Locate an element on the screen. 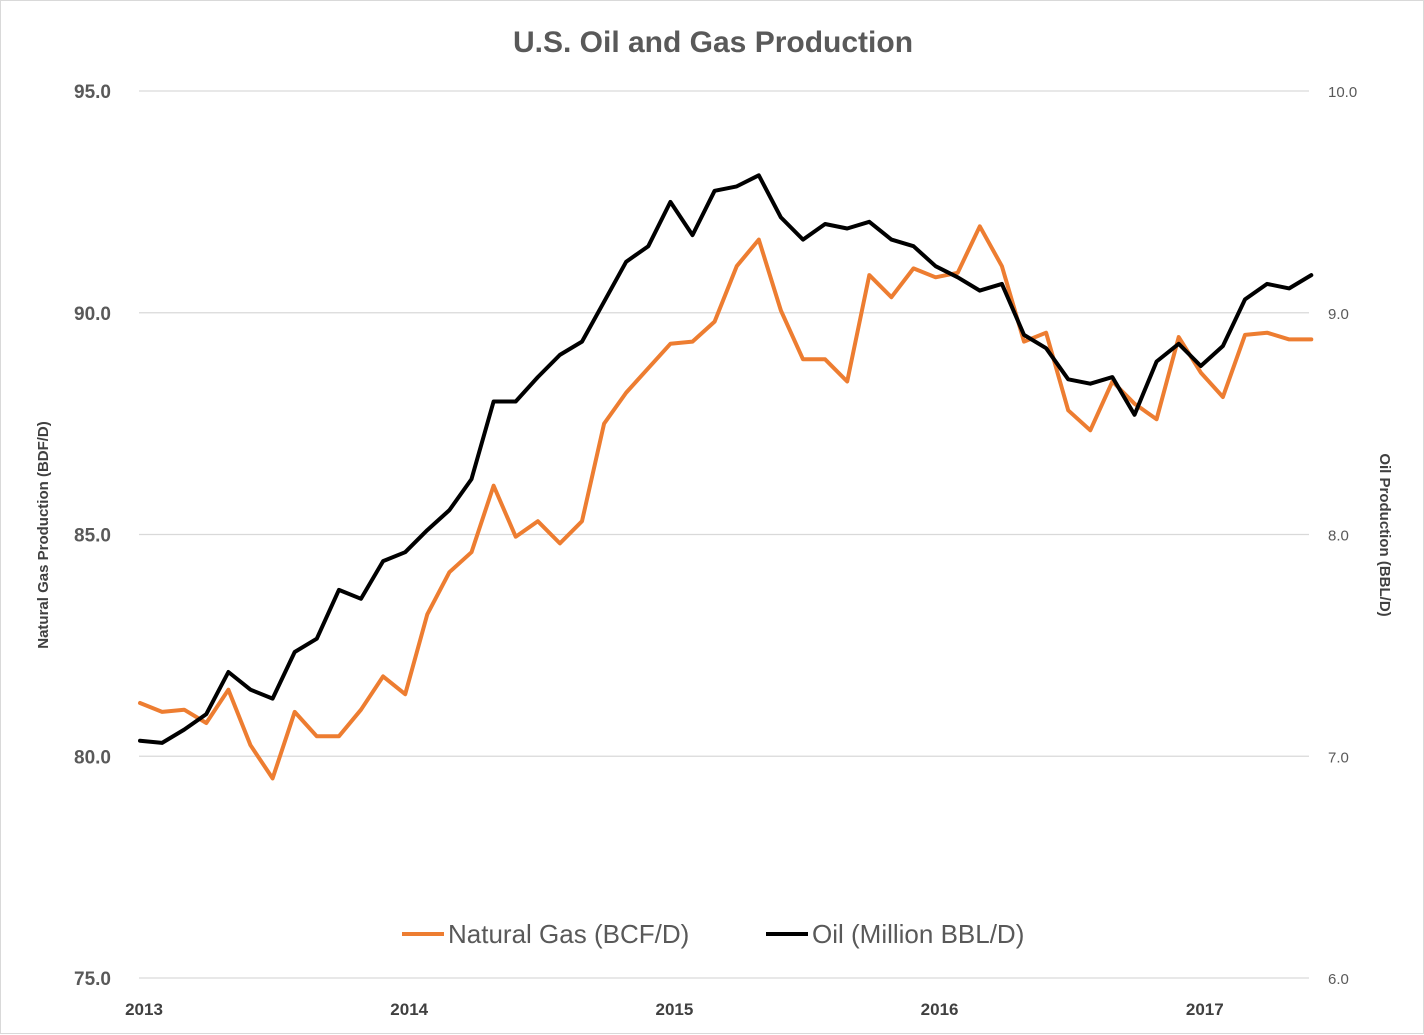 The image size is (1424, 1035). left-tick-label: 80.0 is located at coordinates (92, 757).